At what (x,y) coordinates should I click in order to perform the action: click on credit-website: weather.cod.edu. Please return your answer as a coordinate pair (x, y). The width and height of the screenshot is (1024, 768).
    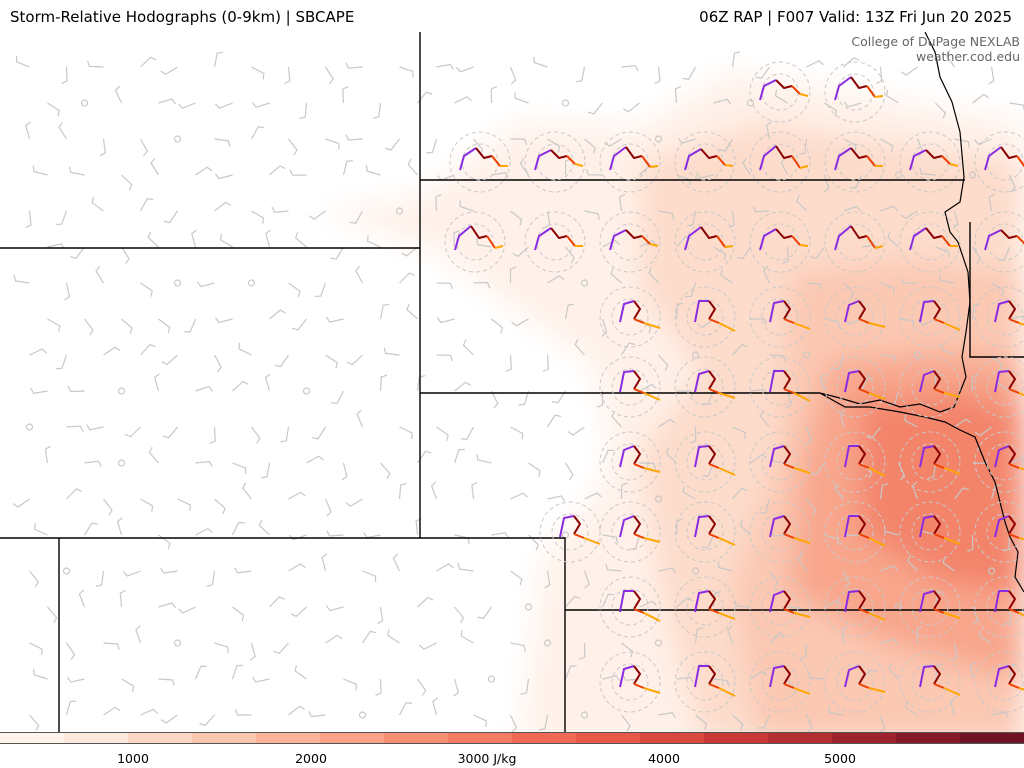
    Looking at the image, I should click on (967, 56).